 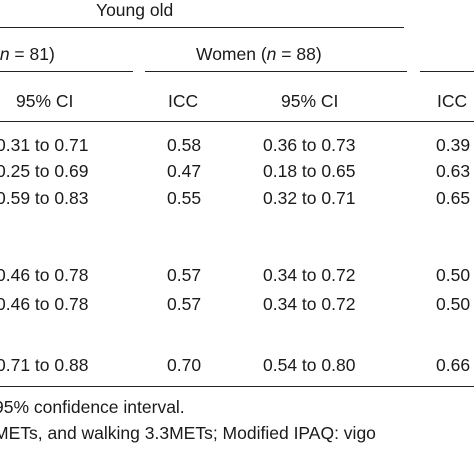 I want to click on row-2-women-icc: 0.55, so click(x=184, y=198).